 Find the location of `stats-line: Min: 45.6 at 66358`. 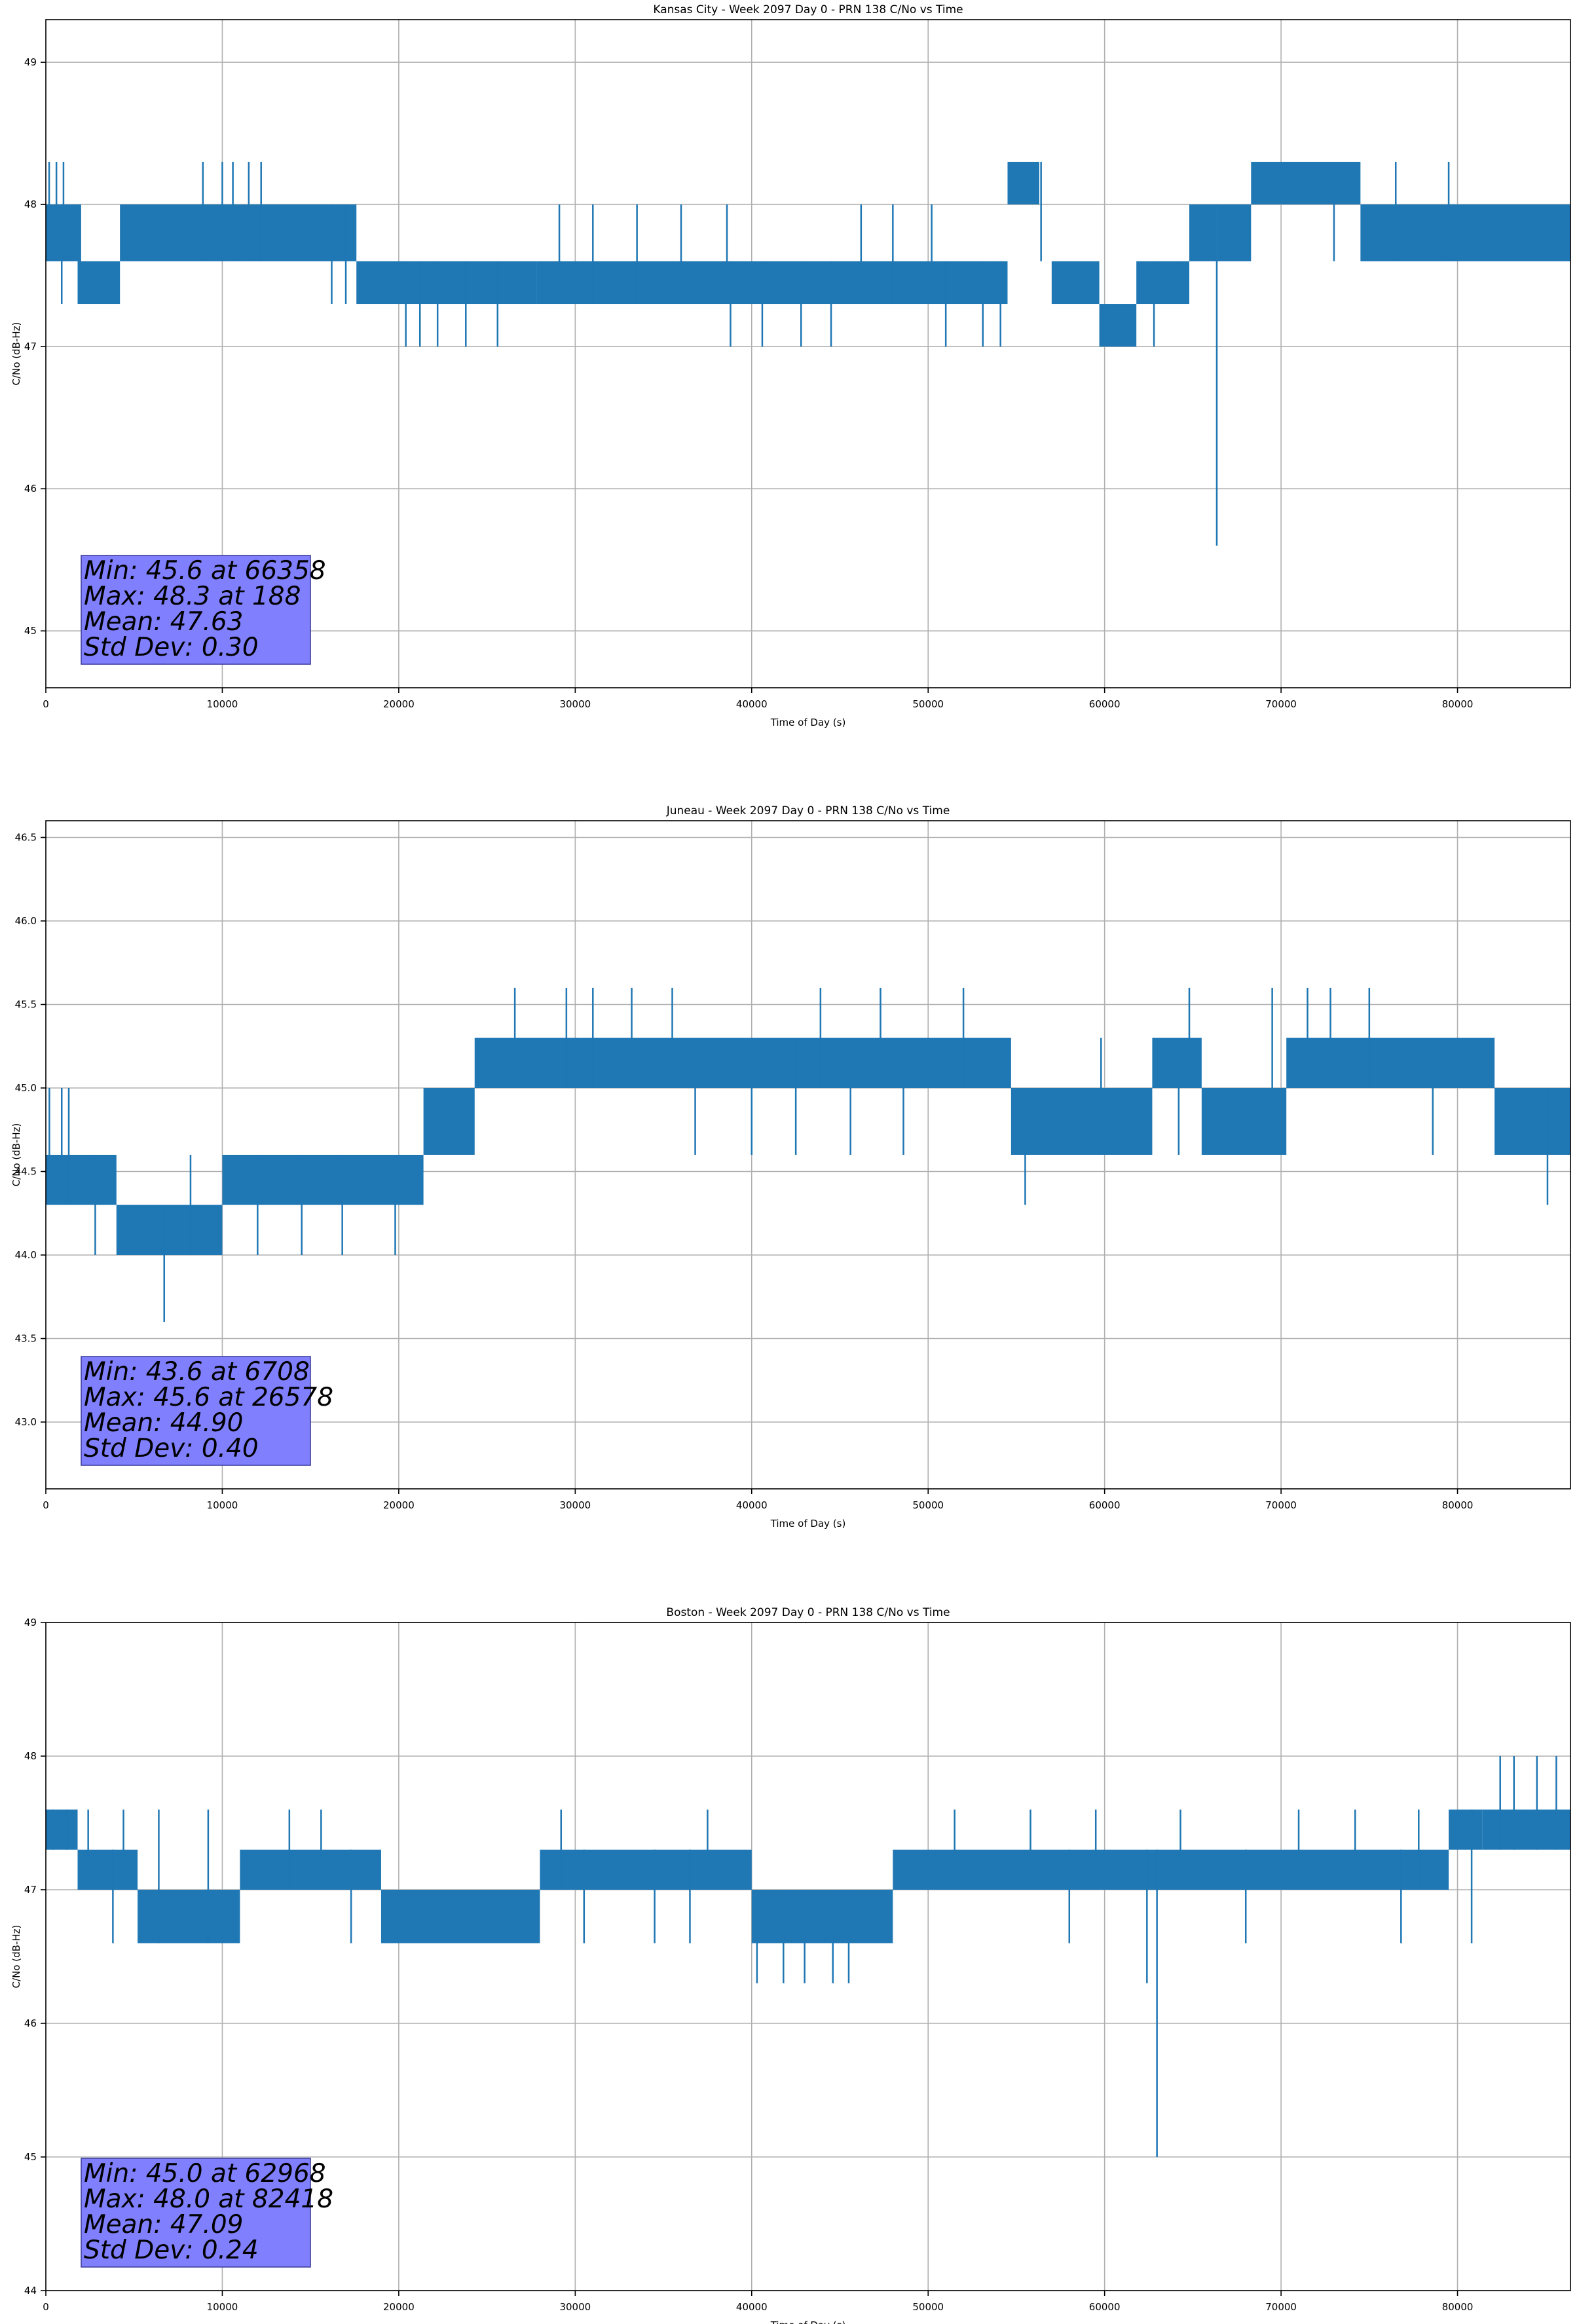

stats-line: Min: 45.6 at 66358 is located at coordinates (205, 571).